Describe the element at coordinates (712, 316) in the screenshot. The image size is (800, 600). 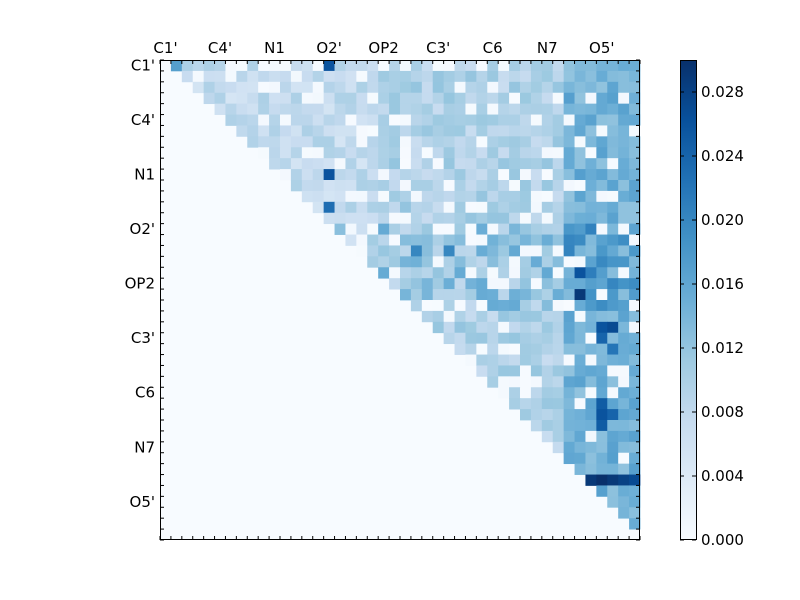
I see `colorbar-ticks: 0.000 0.004 0.008 0.012 0.016 0.020 0.024 0.028` at that location.